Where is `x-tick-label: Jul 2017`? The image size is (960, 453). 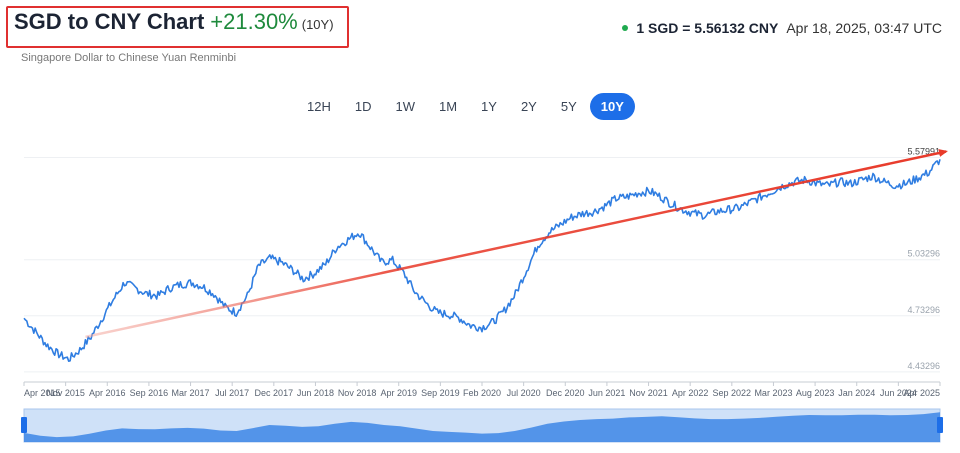 x-tick-label: Jul 2017 is located at coordinates (232, 393).